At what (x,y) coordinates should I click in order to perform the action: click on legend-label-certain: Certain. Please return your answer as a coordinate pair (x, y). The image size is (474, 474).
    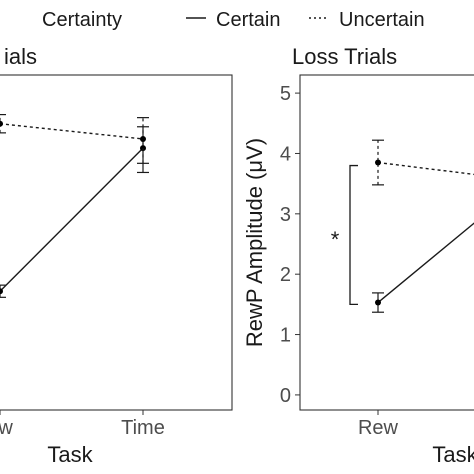
    Looking at the image, I should click on (248, 20).